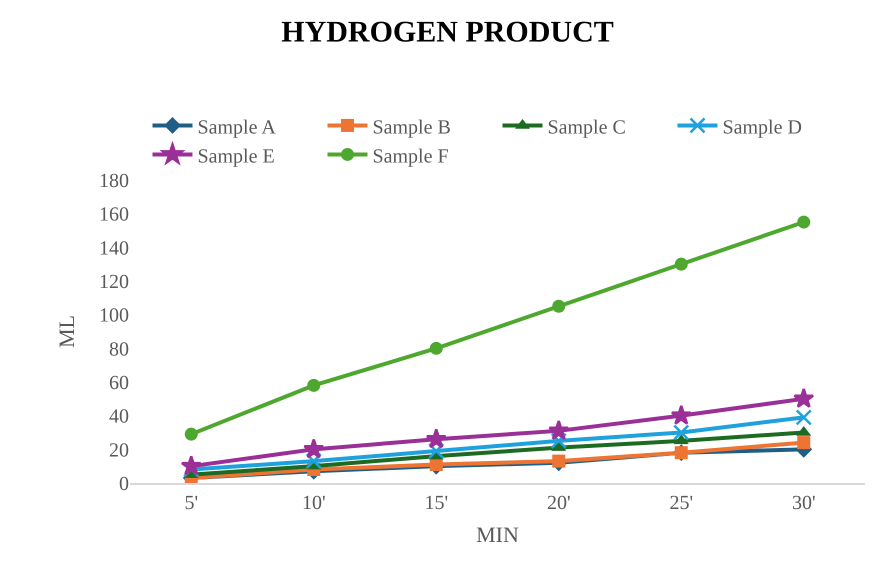 Image resolution: width=895 pixels, height=565 pixels. What do you see at coordinates (114, 248) in the screenshot?
I see `y-tick-label: 140` at bounding box center [114, 248].